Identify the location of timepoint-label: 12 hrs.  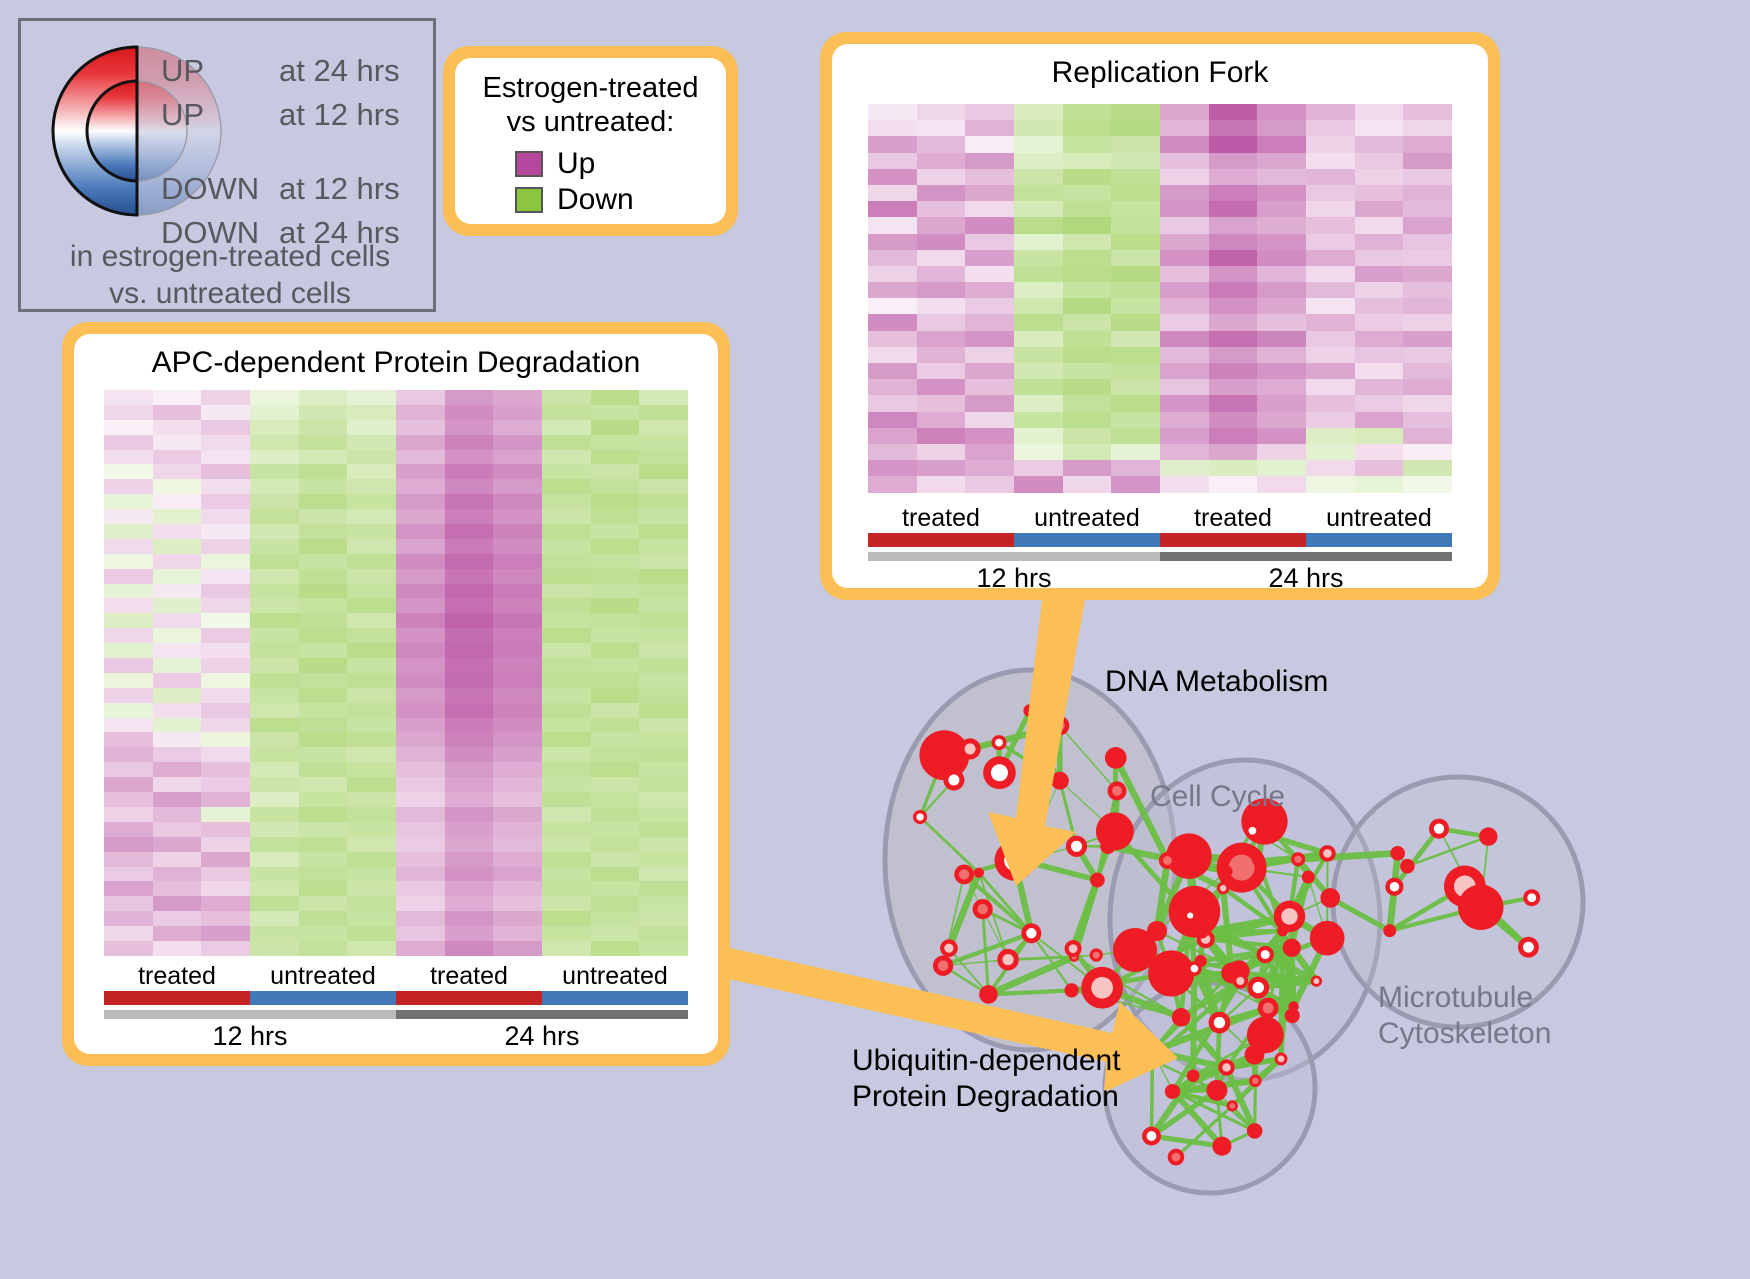
(250, 1036).